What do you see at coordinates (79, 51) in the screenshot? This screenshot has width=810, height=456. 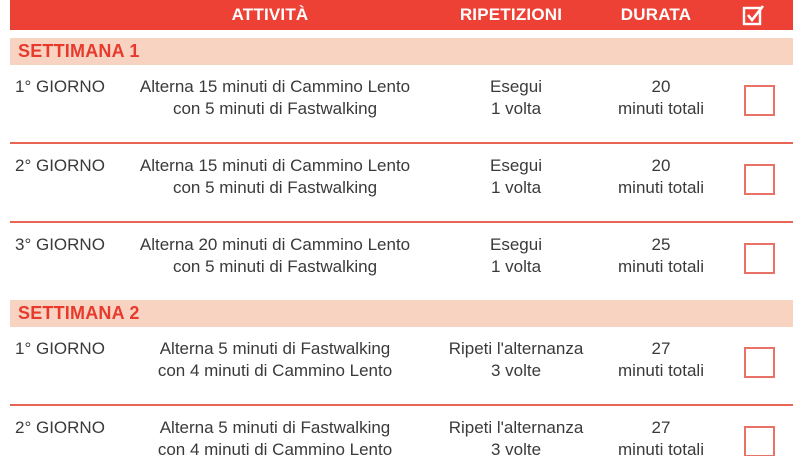 I see `section-title: SETTIMANA 1` at bounding box center [79, 51].